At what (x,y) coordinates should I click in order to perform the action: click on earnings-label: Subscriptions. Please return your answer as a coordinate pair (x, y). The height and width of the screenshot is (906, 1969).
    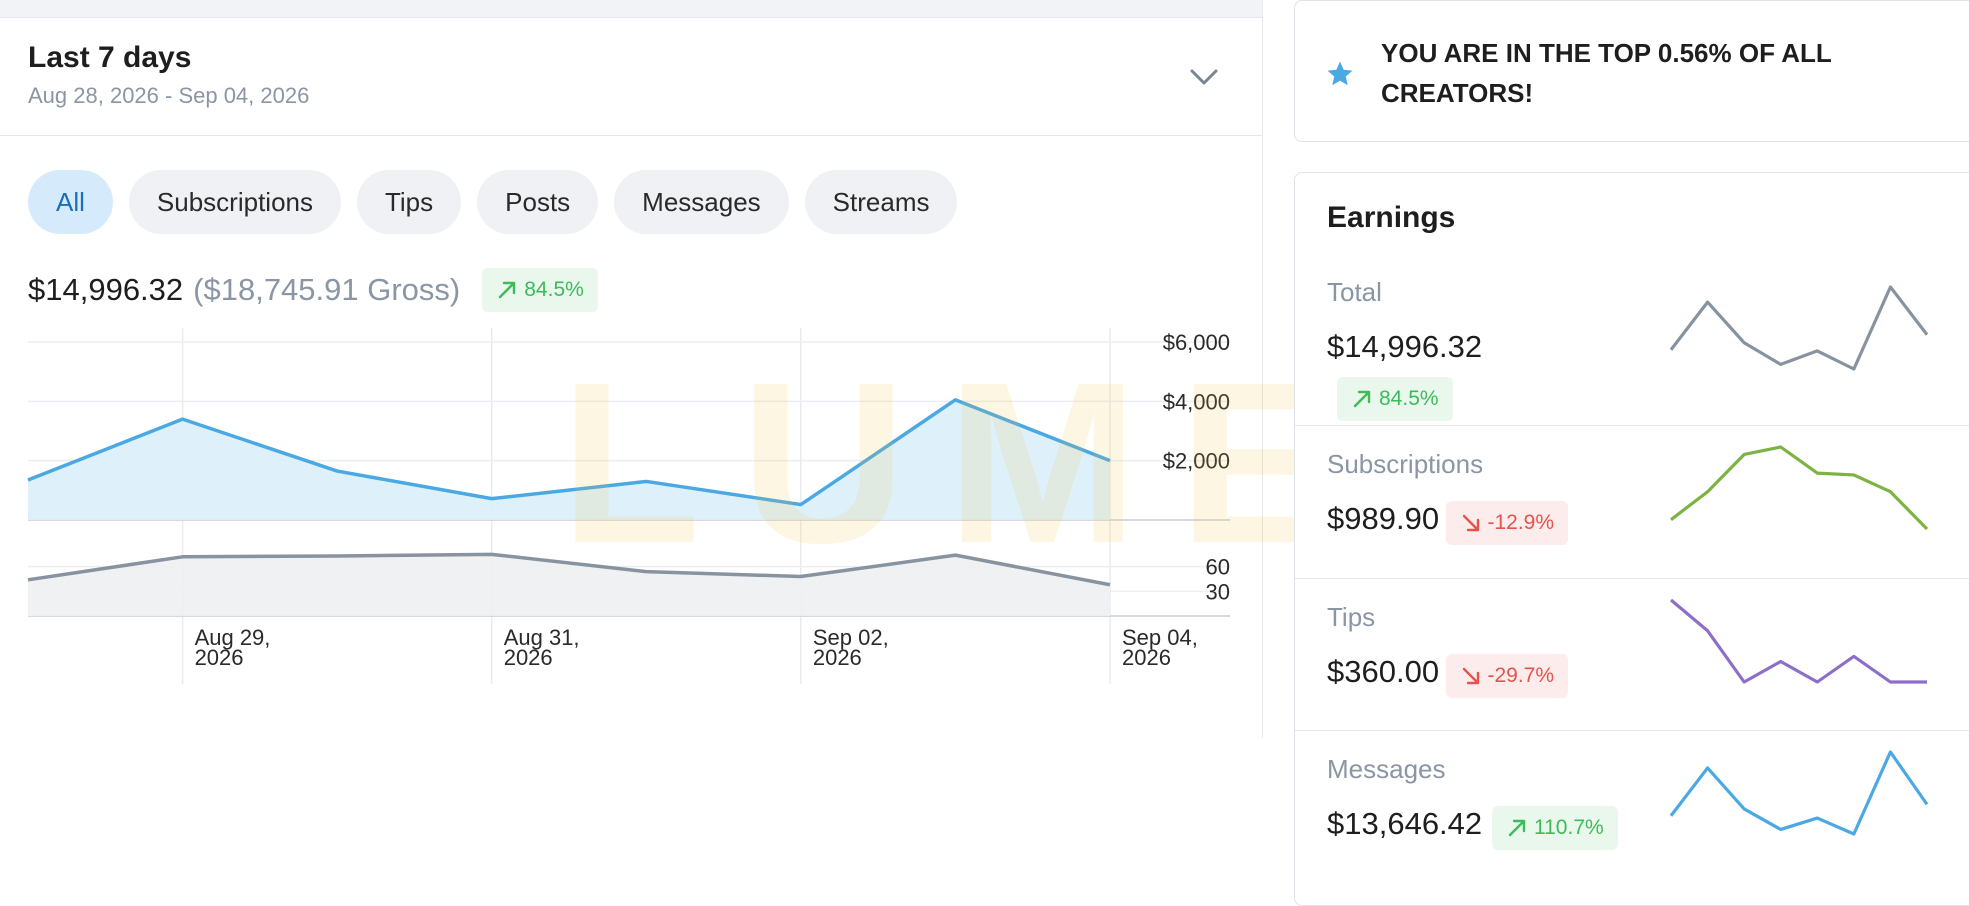
    Looking at the image, I should click on (1405, 464).